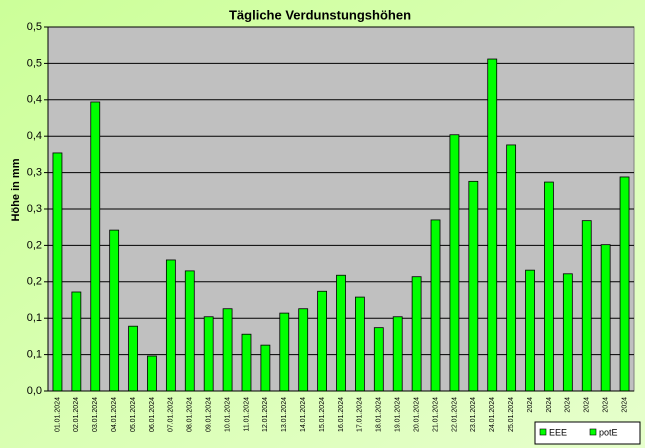 The height and width of the screenshot is (448, 645). What do you see at coordinates (360, 414) in the screenshot?
I see `x-tick-label: 17.01.2024` at bounding box center [360, 414].